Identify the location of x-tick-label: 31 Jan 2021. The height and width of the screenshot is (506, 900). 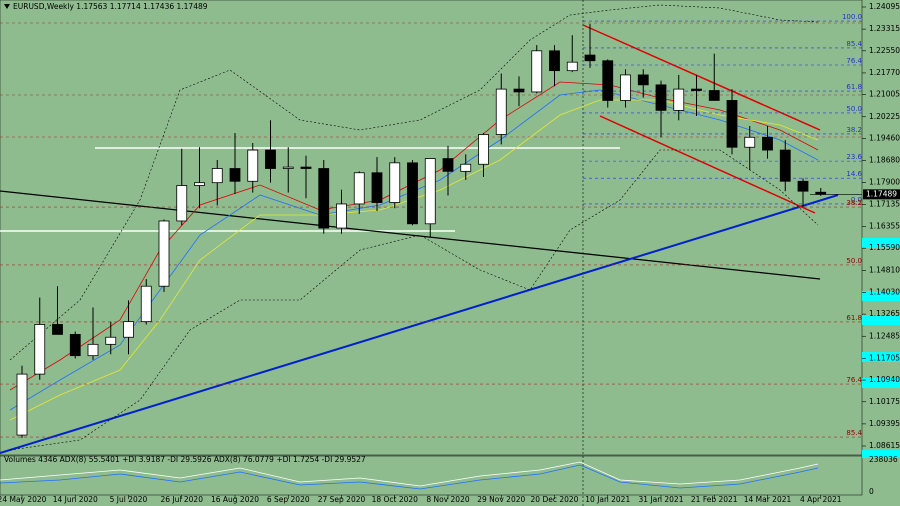
(661, 499).